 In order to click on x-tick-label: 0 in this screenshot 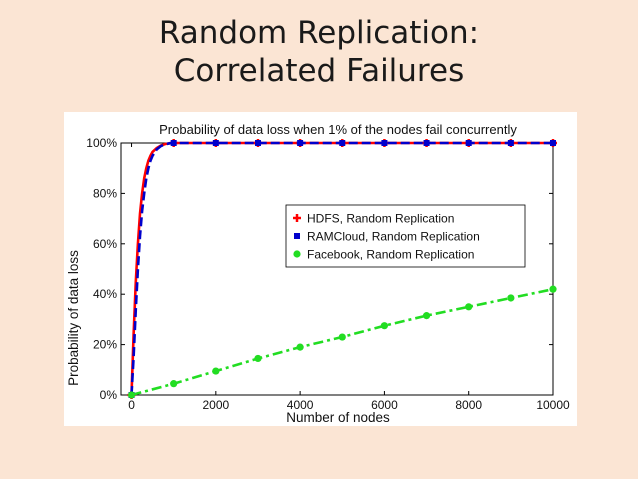, I will do `click(131, 405)`.